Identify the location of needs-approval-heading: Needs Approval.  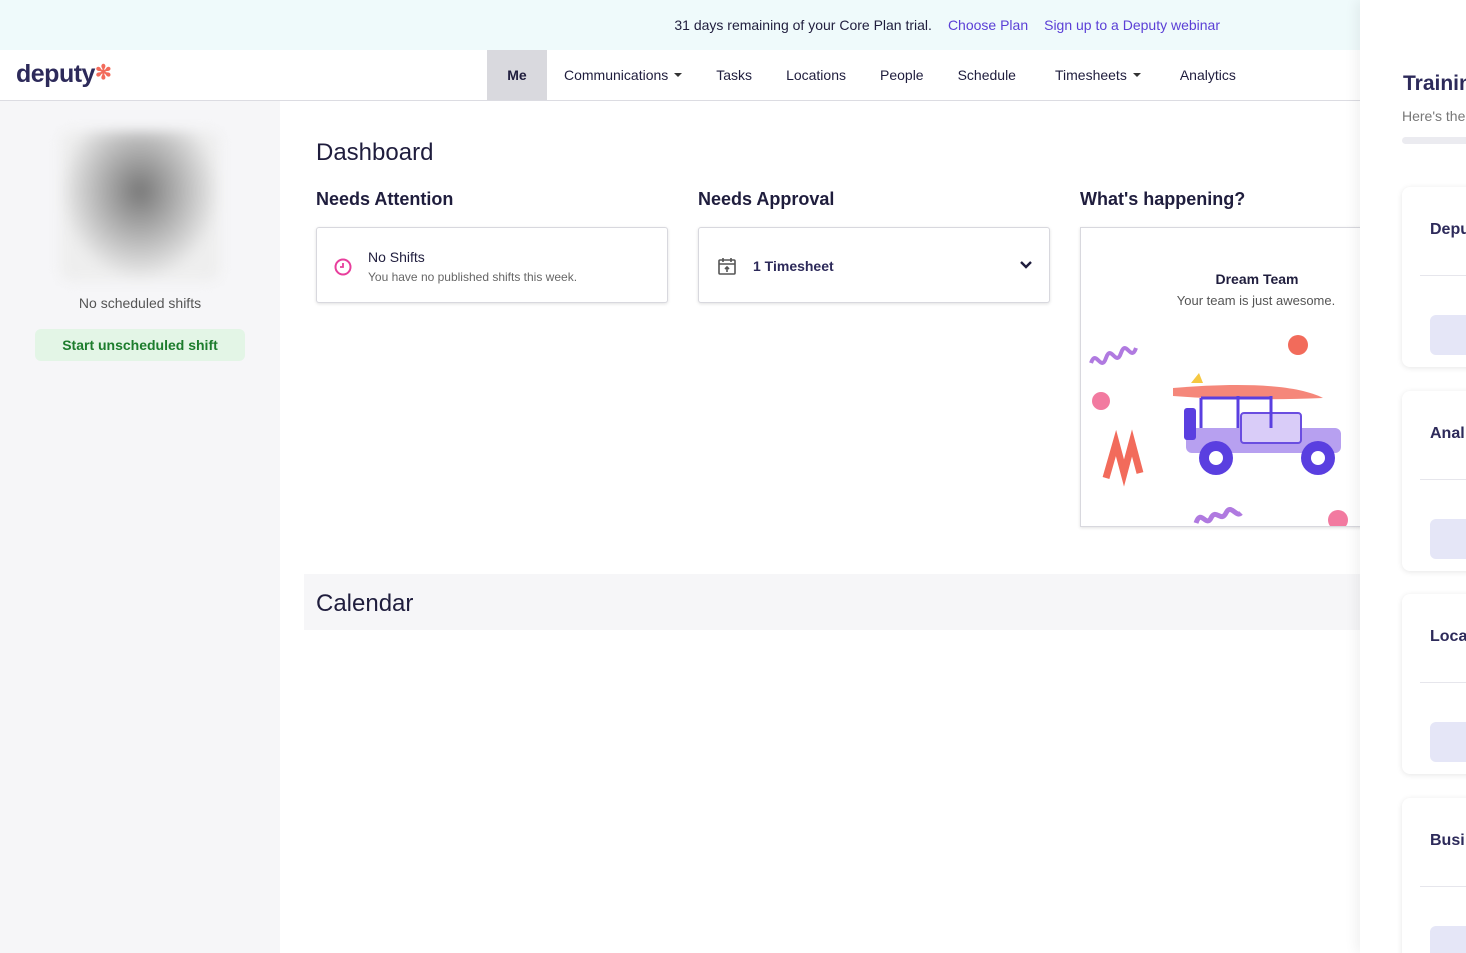
(766, 199).